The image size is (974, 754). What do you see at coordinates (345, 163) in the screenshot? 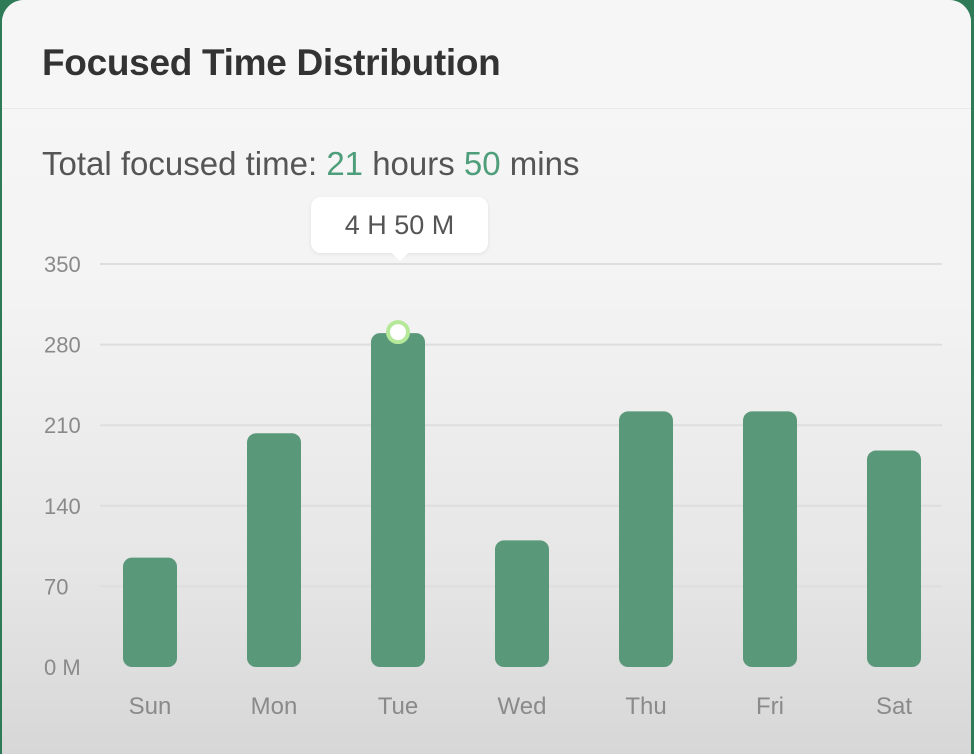
I see `hours-value: 21` at bounding box center [345, 163].